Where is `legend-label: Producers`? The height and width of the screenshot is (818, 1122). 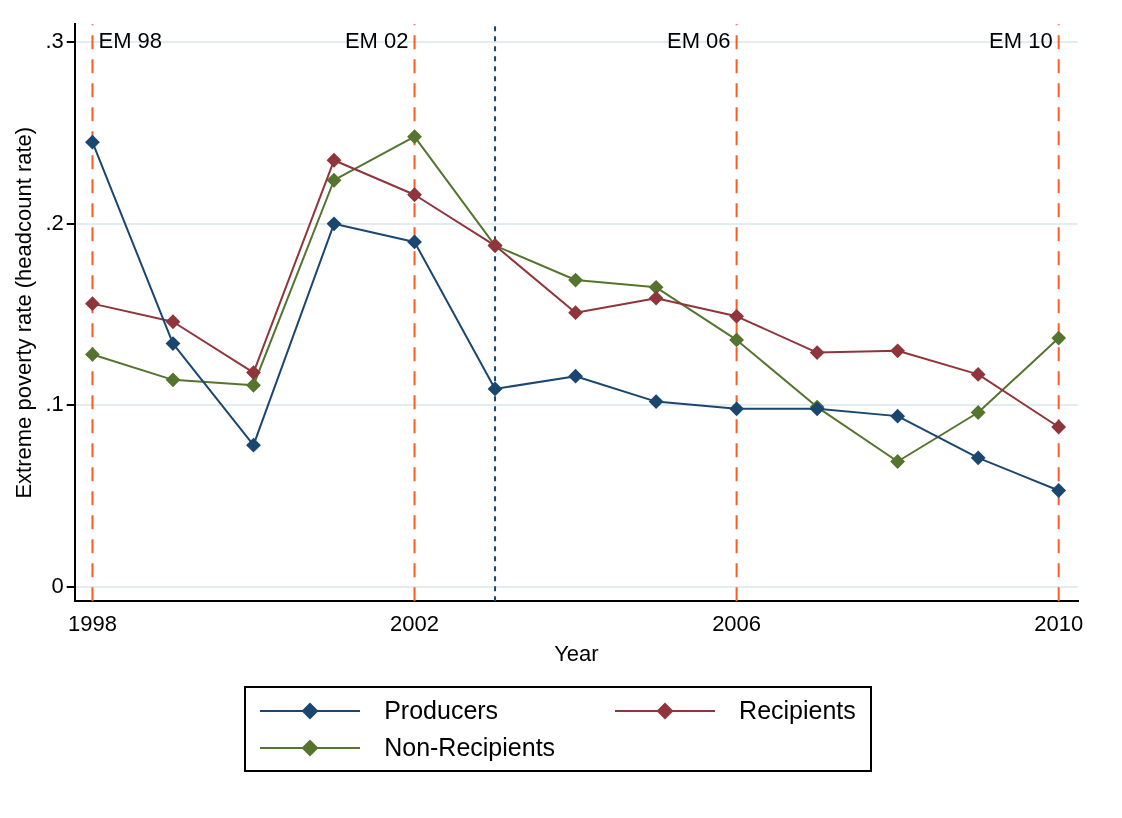 legend-label: Producers is located at coordinates (441, 710).